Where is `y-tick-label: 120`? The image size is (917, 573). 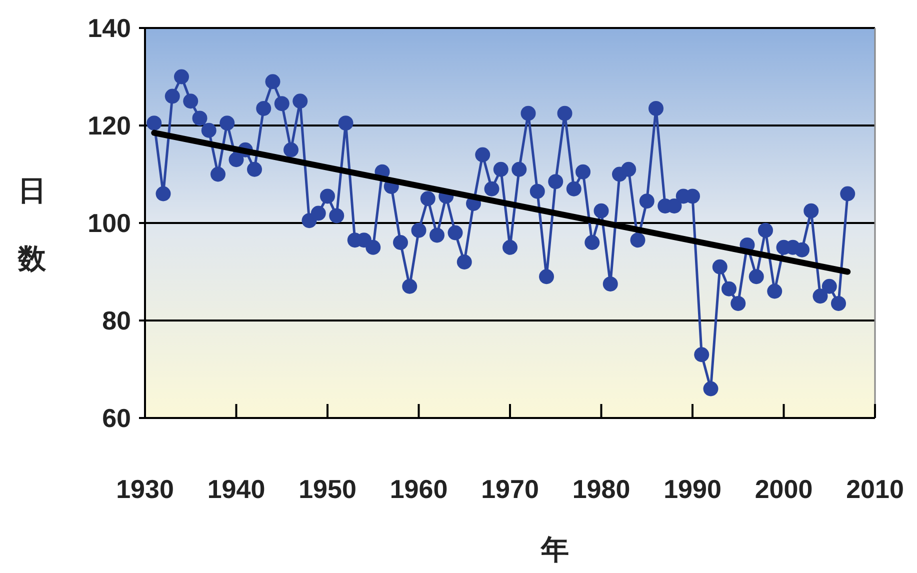 y-tick-label: 120 is located at coordinates (109, 125).